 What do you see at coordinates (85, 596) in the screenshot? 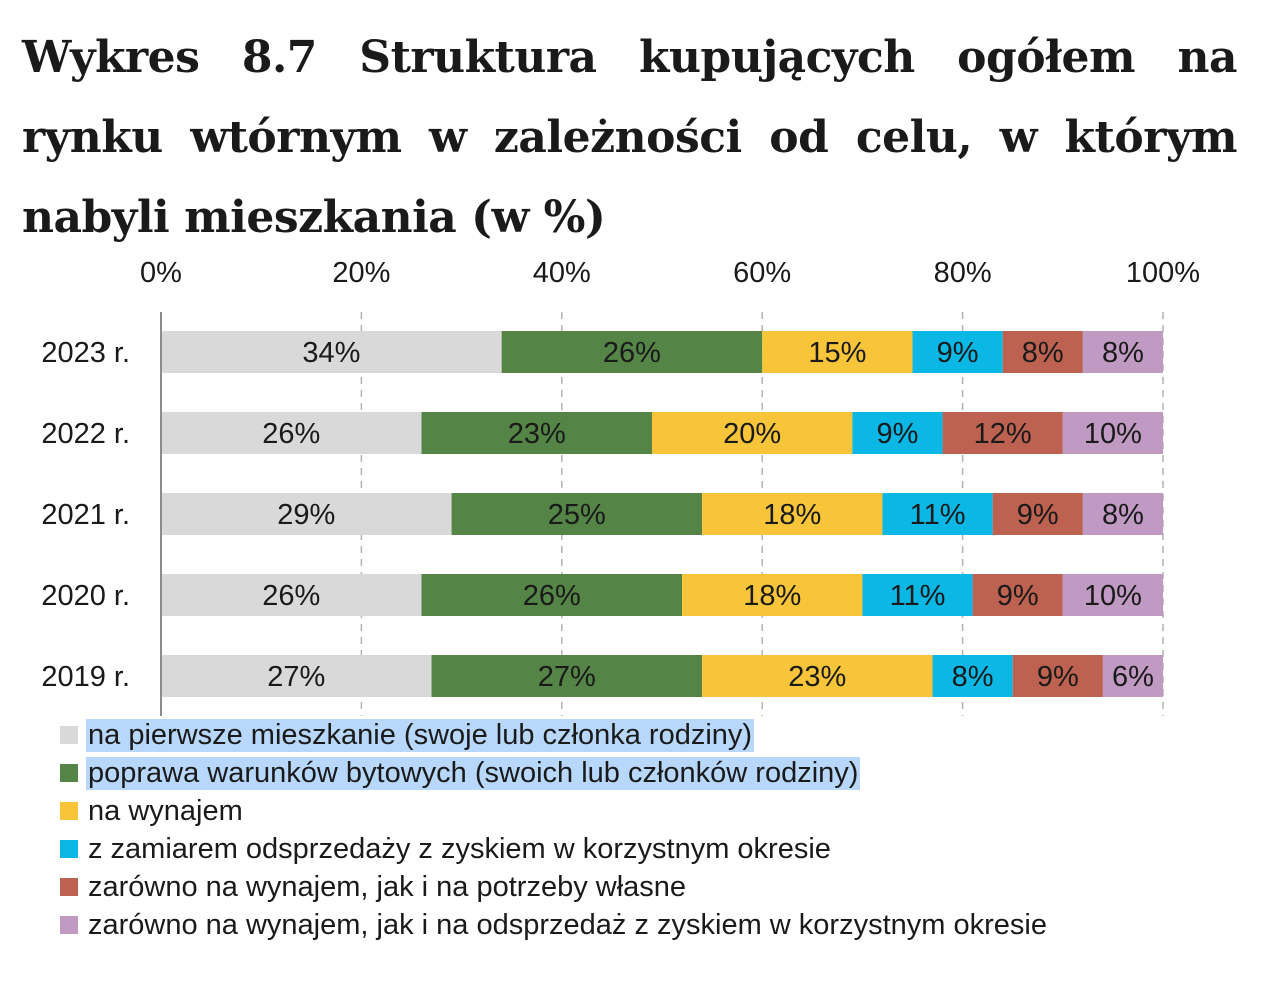
I see `y-category-label: 2020 r.` at bounding box center [85, 596].